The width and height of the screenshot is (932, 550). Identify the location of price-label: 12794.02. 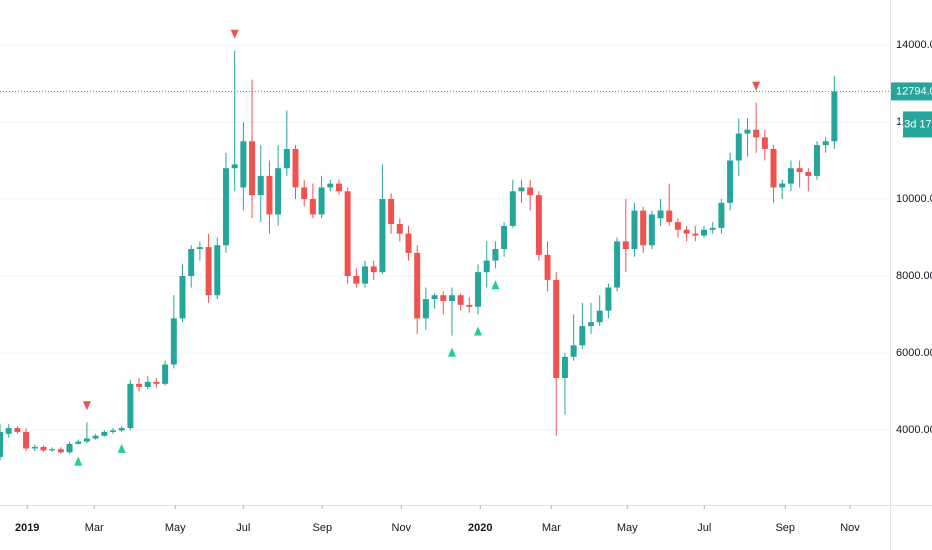
(914, 91).